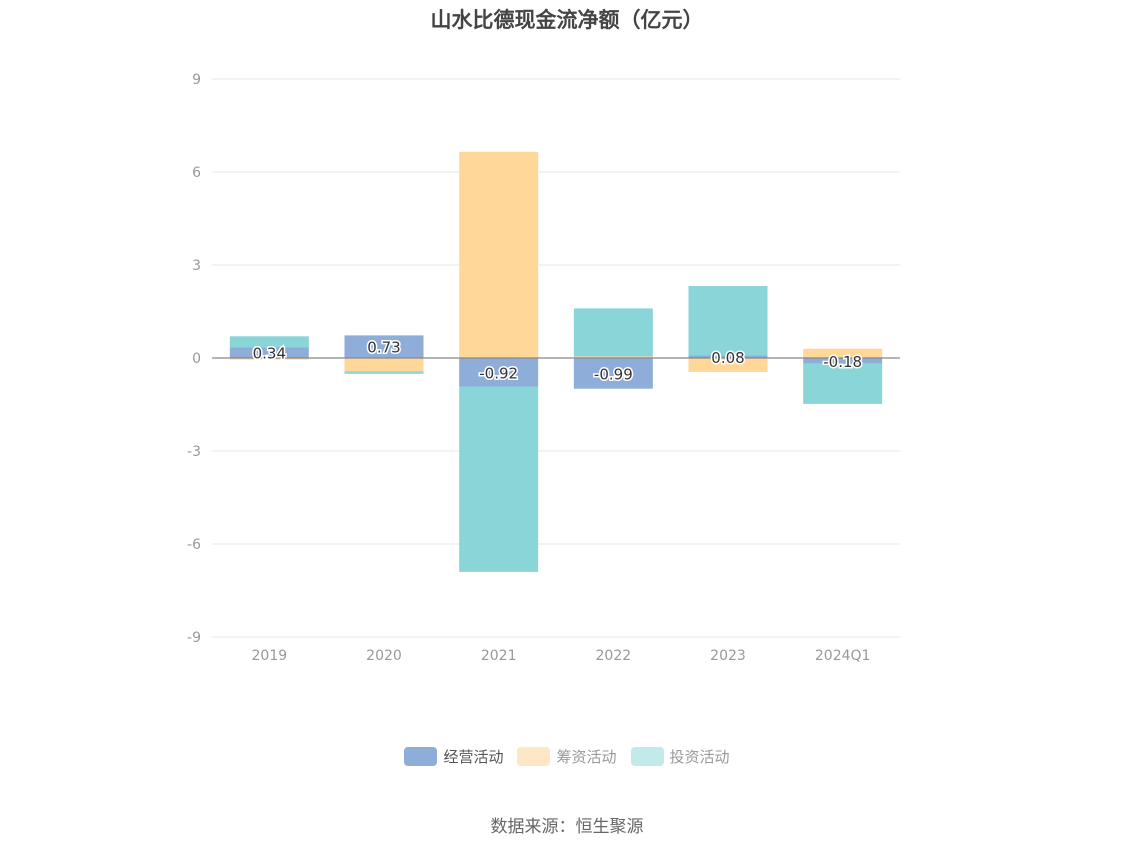 The image size is (1134, 849). I want to click on data-label: -0.18, so click(842, 362).